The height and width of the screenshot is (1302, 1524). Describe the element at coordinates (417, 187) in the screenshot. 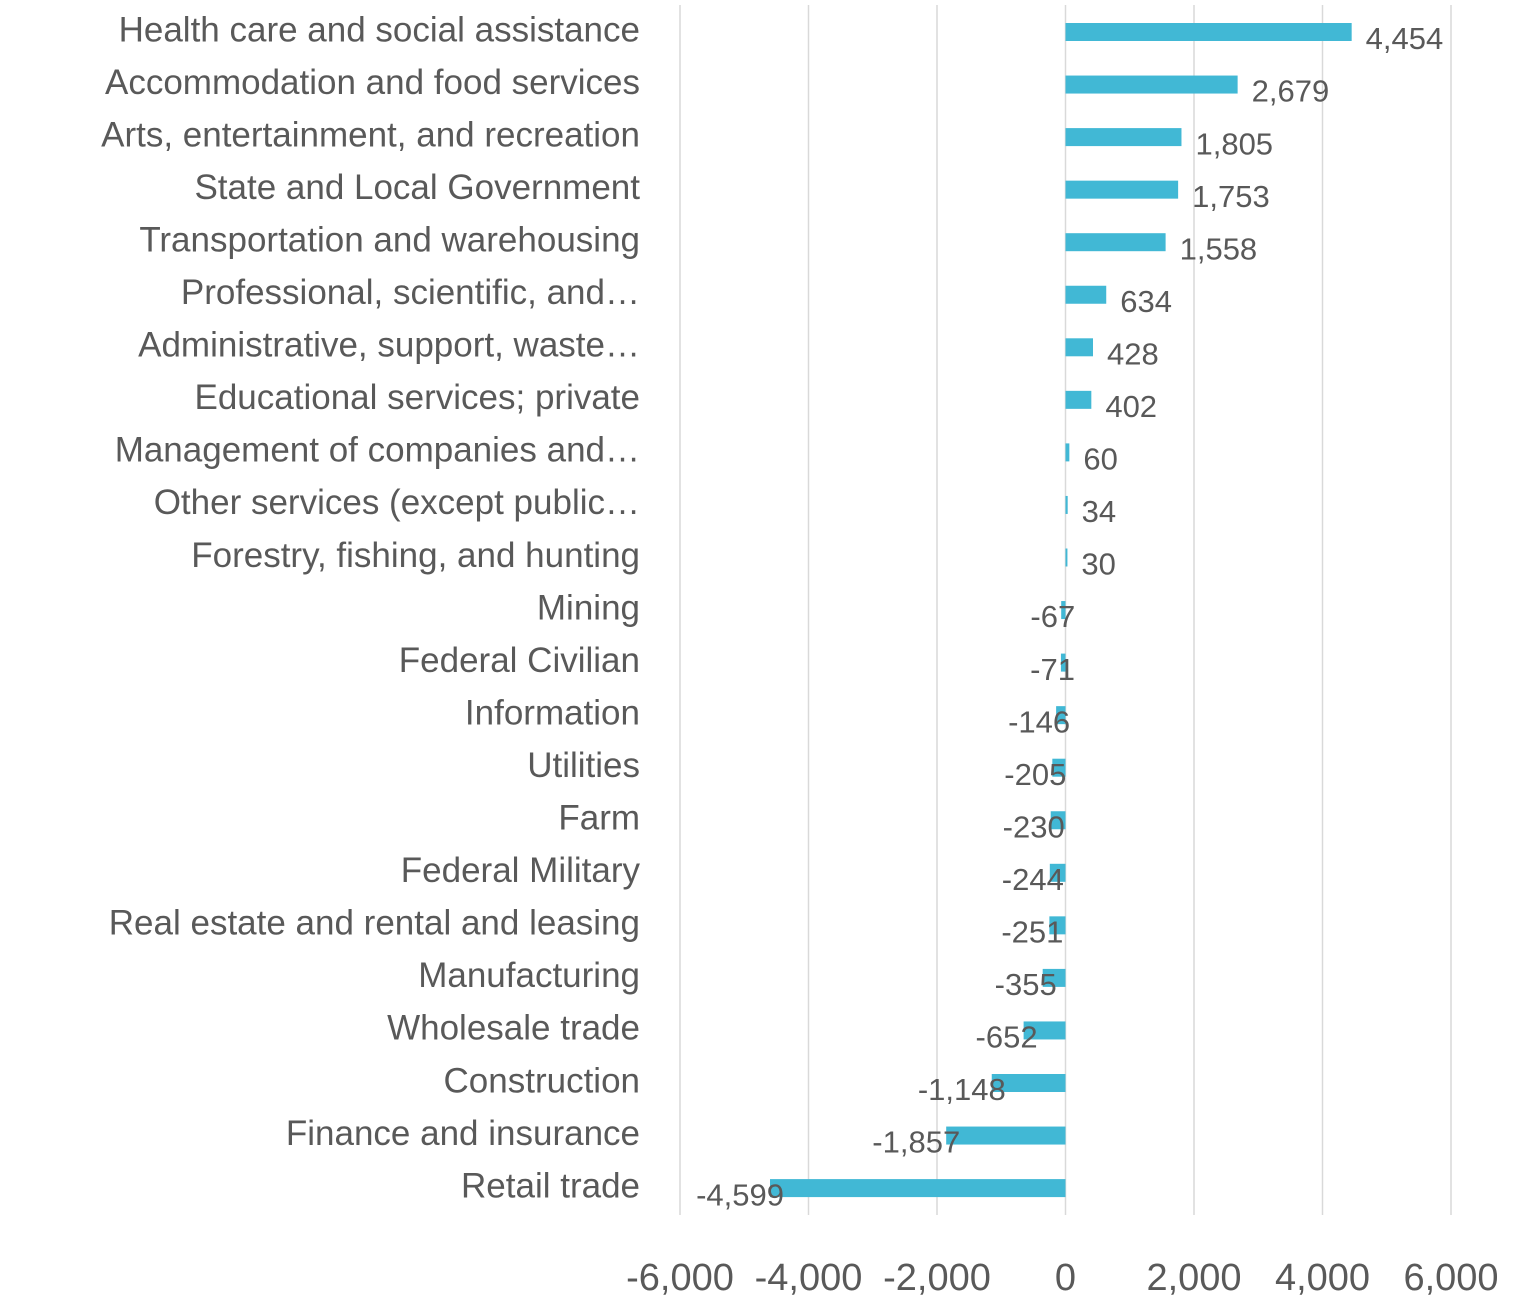

I see `category-label: State and Local Government` at that location.